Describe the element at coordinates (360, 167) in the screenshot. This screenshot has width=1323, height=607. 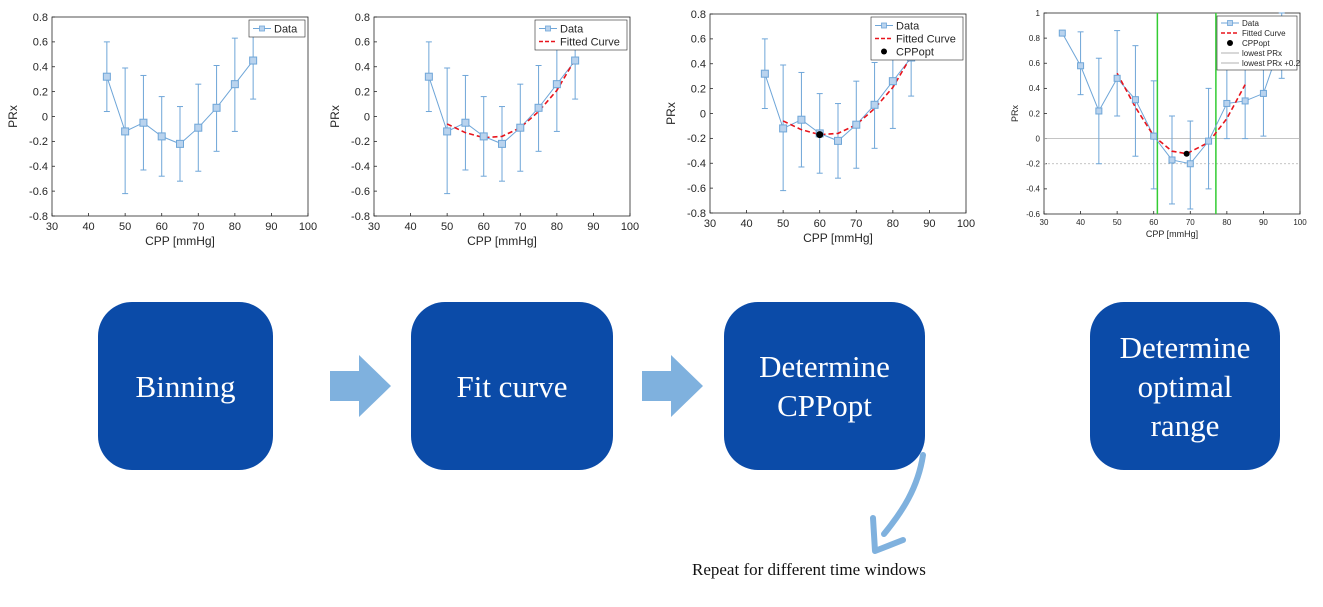
I see `chart-1-y-tick-label: -0.4` at that location.